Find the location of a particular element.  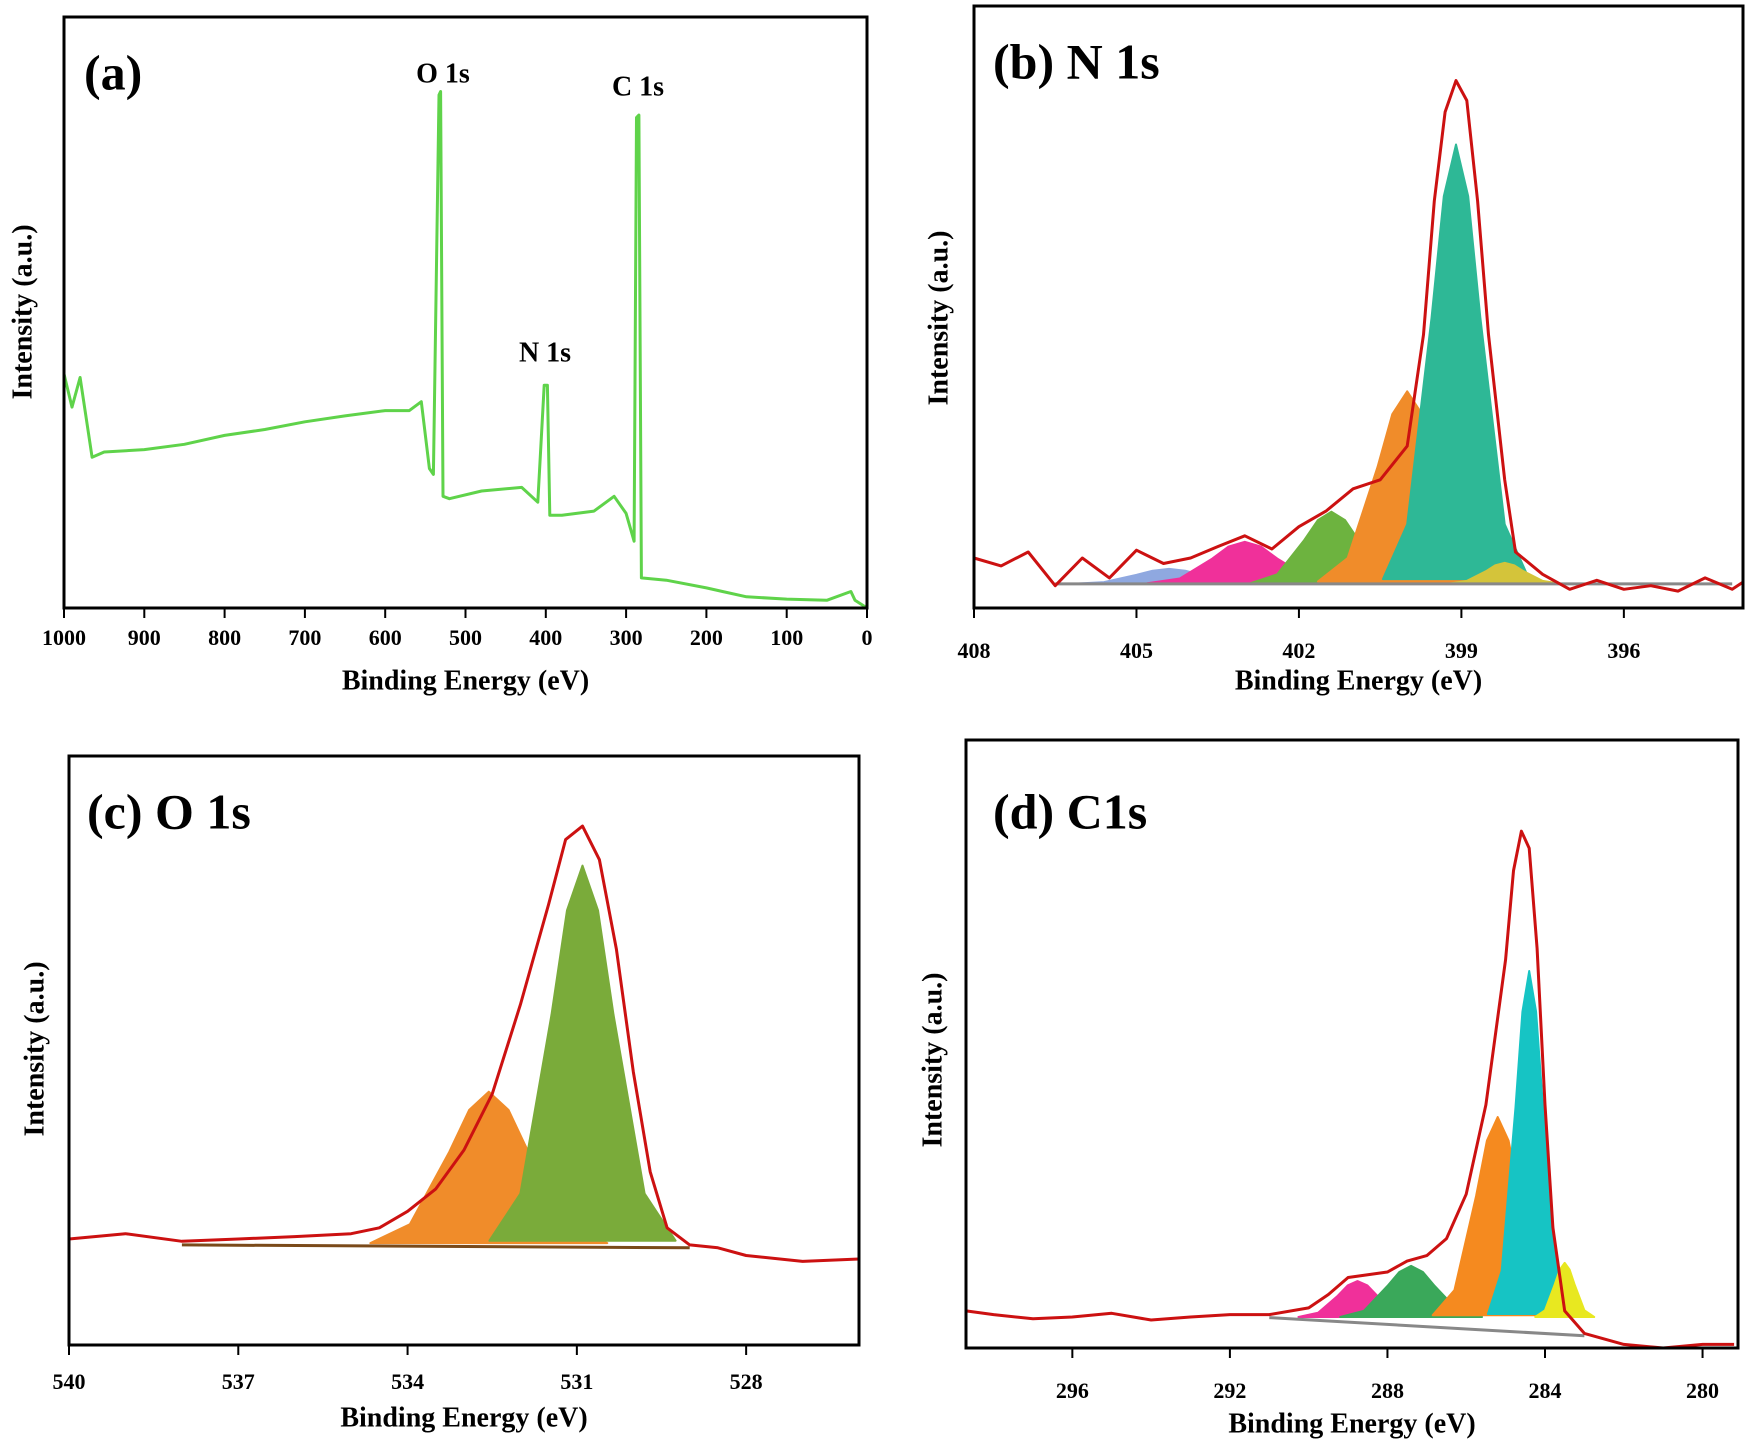

x-tick-label: 408 is located at coordinates (974, 650).